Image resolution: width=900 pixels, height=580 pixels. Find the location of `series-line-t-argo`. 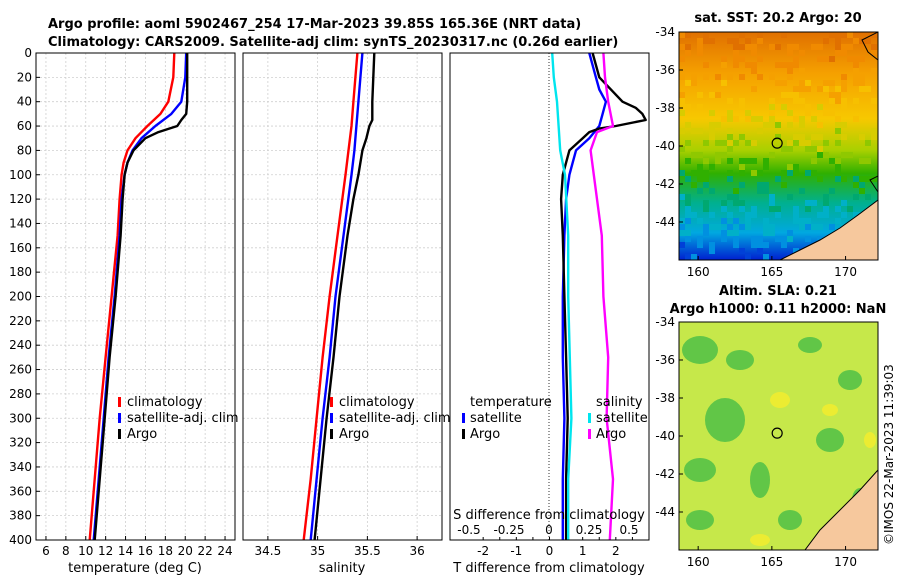

series-line-t-argo is located at coordinates (603, 296).